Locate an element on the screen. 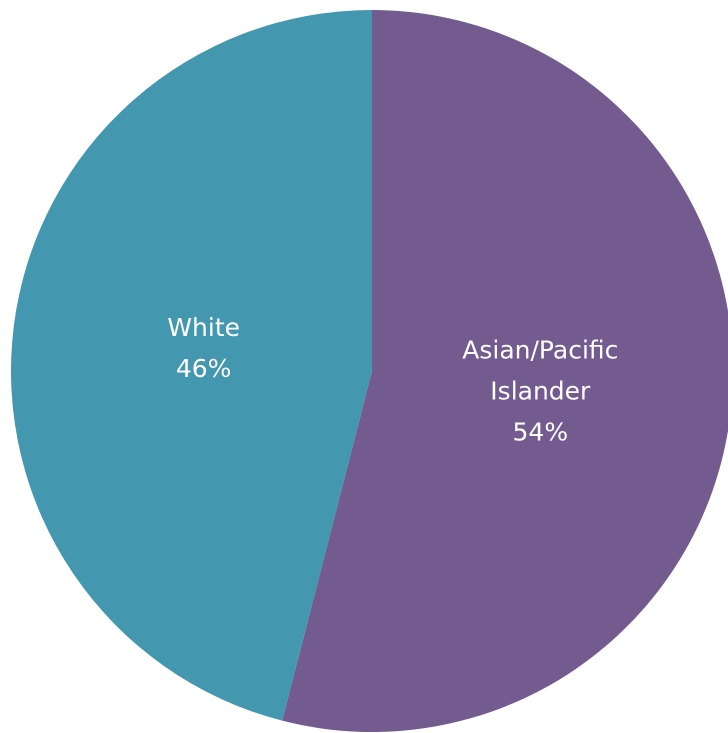 This screenshot has width=728, height=733. slice-label: Asian/Pacific Islander is located at coordinates (540, 370).